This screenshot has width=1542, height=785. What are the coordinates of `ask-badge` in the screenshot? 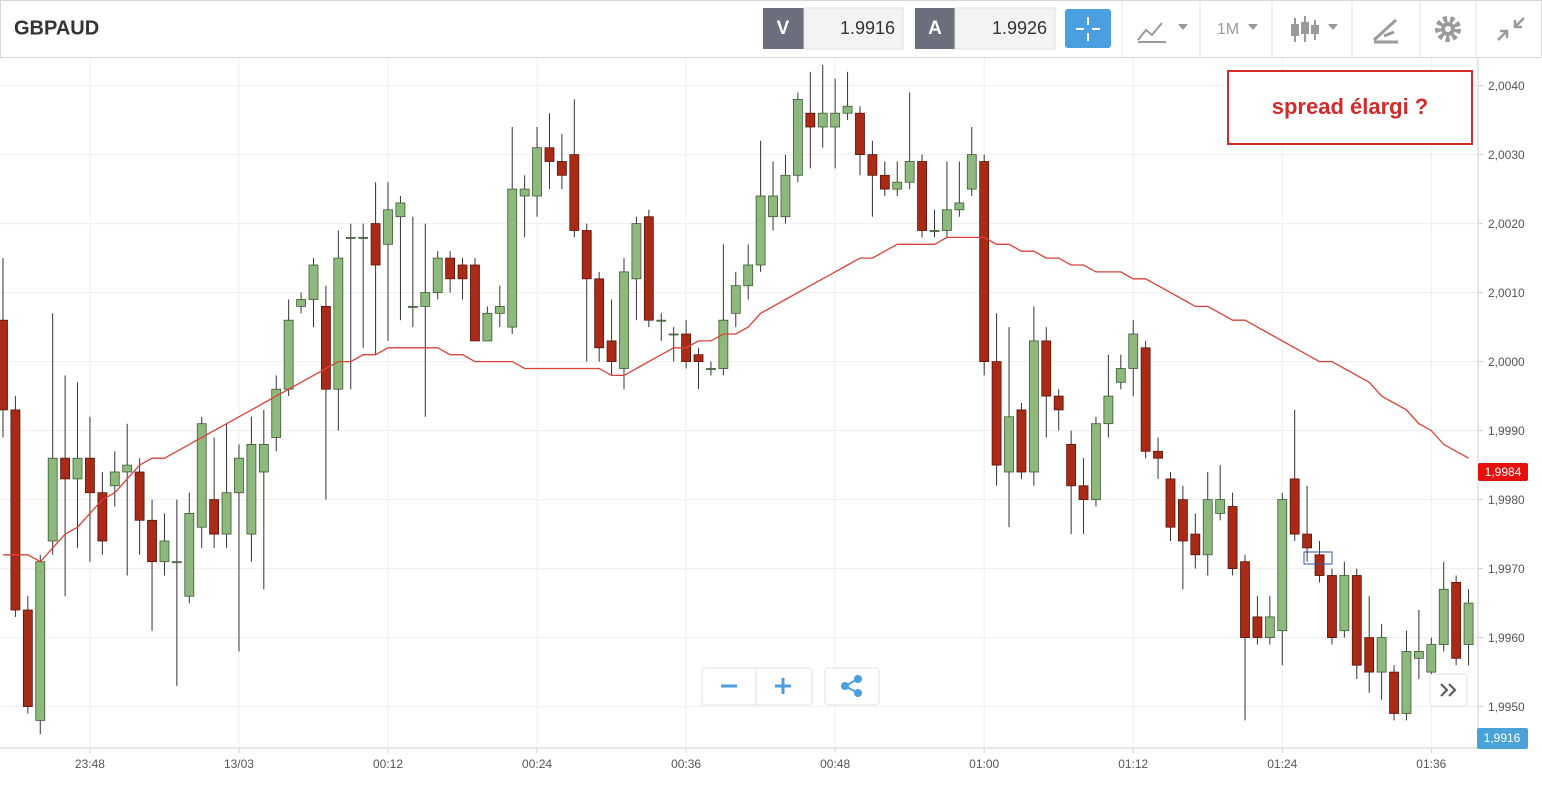 It's located at (935, 28).